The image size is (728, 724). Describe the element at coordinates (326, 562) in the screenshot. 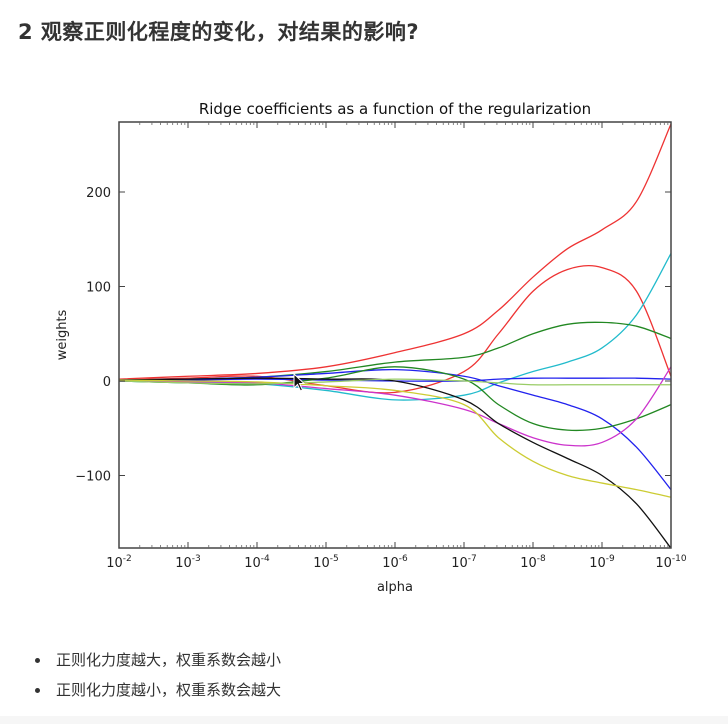

I see `x-tick-label: 10⁻⁵` at that location.